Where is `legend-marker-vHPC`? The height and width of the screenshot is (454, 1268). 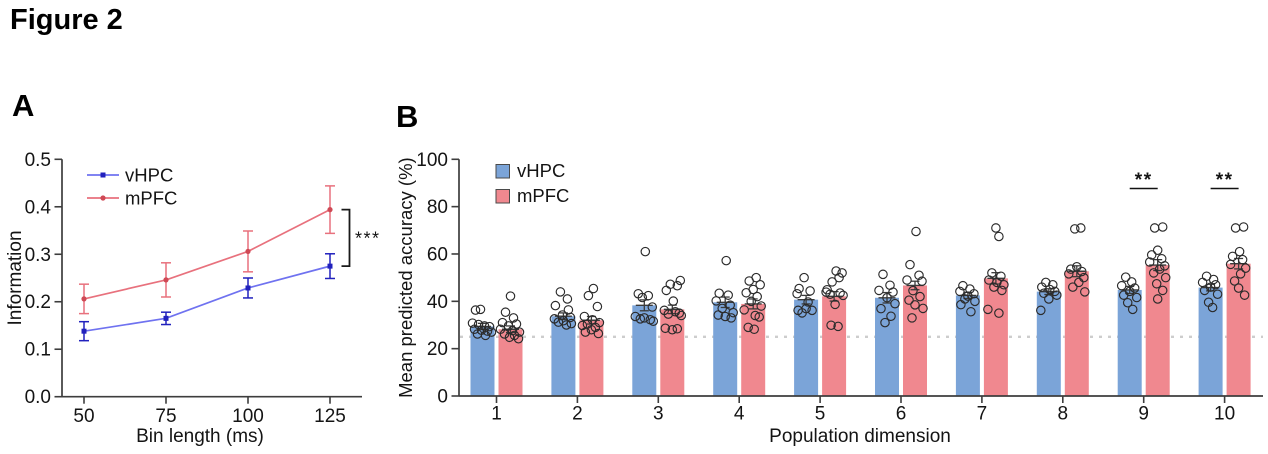 legend-marker-vHPC is located at coordinates (103, 175).